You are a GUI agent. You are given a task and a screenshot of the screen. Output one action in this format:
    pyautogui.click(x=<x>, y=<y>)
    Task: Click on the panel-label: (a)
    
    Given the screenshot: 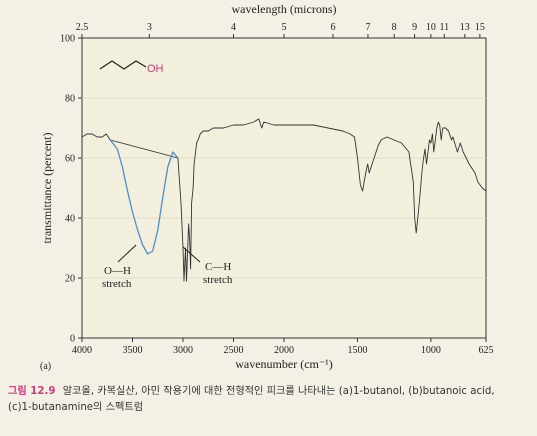 What is the action you would take?
    pyautogui.click(x=45, y=366)
    